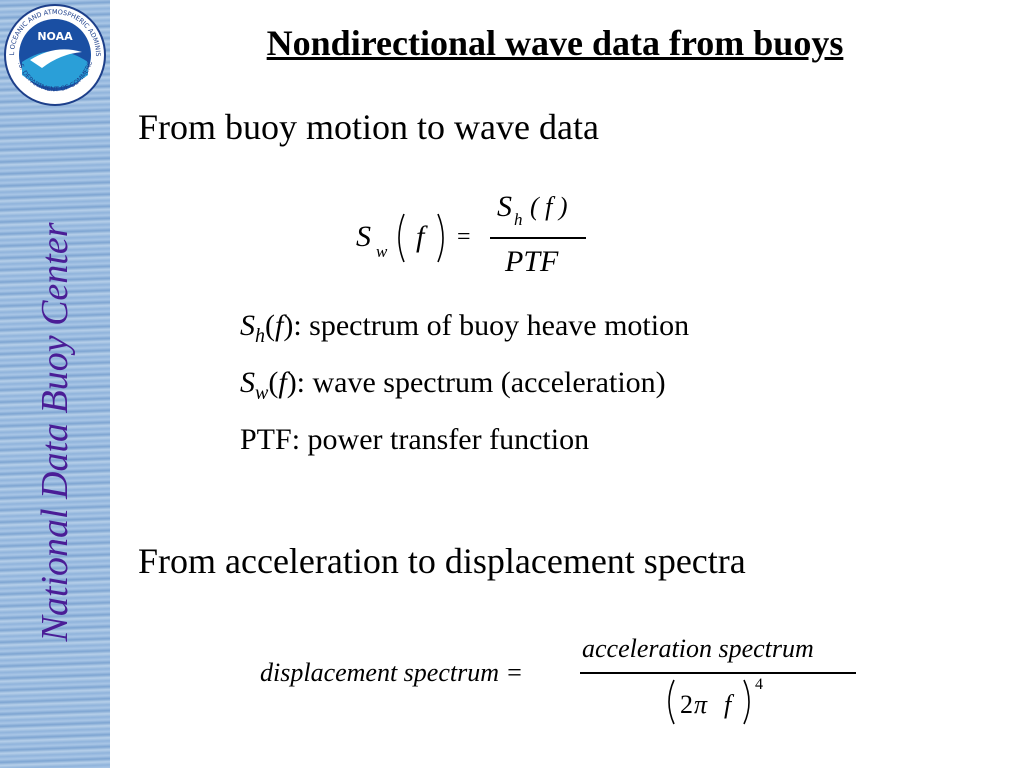  I want to click on definition: PTF: power transfer function, so click(415, 439).